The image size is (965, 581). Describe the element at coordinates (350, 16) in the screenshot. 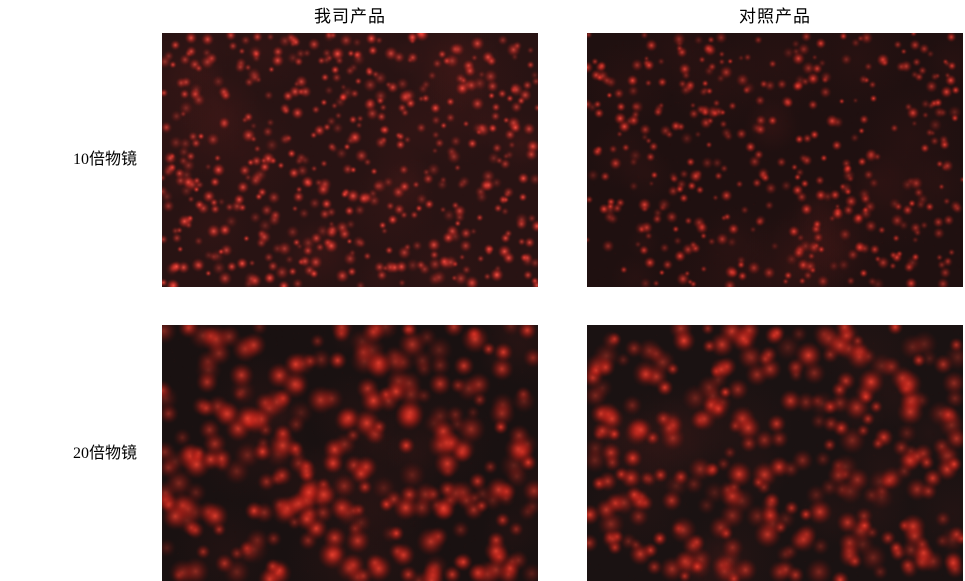

I see `column-header-ours: 我司产品` at that location.